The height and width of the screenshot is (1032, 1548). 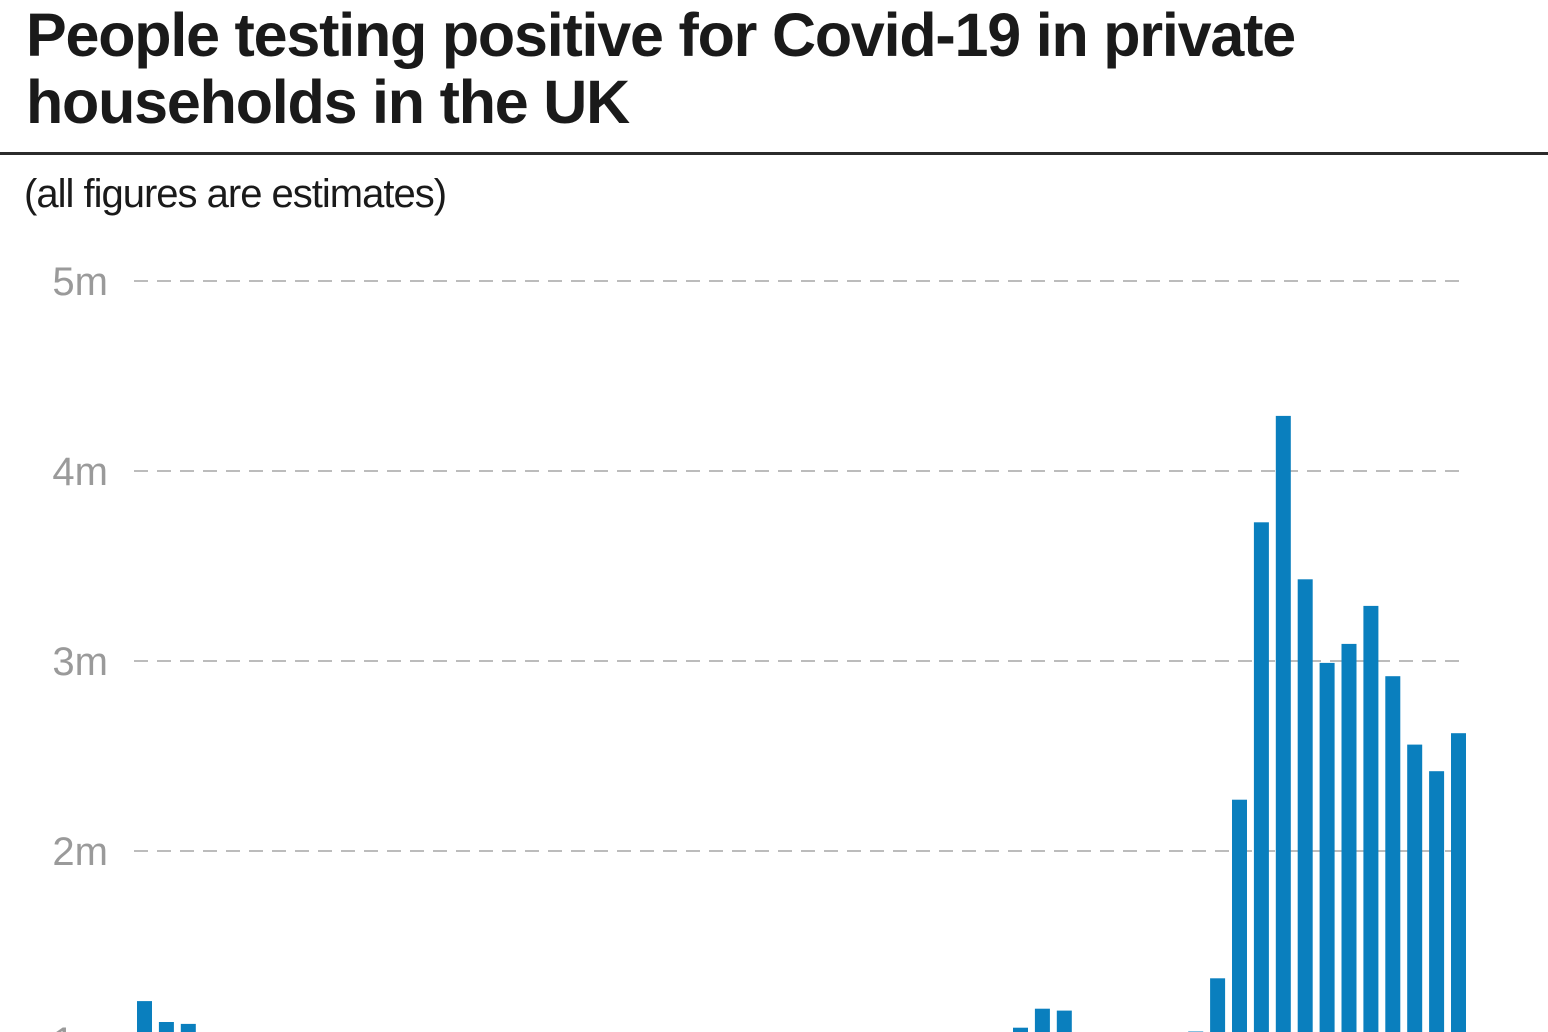 What do you see at coordinates (80, 472) in the screenshot?
I see `y-tick-label-4m: 4m` at bounding box center [80, 472].